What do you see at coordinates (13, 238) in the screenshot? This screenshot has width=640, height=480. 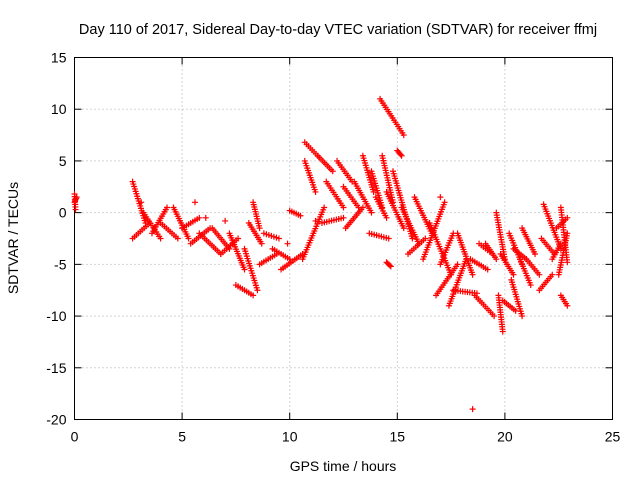 I see `y-axis-label: SDTVAR / TECUs` at bounding box center [13, 238].